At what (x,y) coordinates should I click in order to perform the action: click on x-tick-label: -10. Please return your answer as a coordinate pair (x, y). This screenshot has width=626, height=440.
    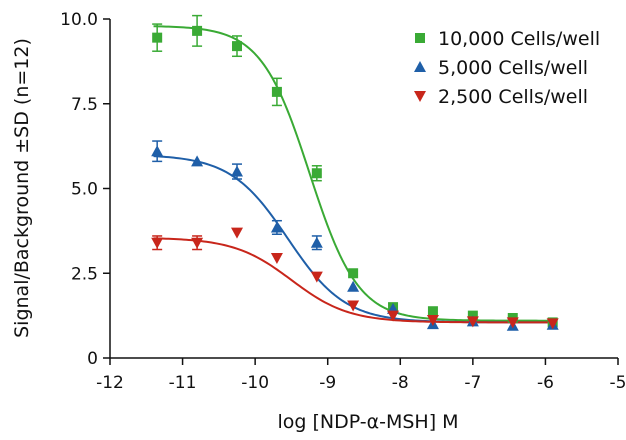
    Looking at the image, I should click on (255, 383).